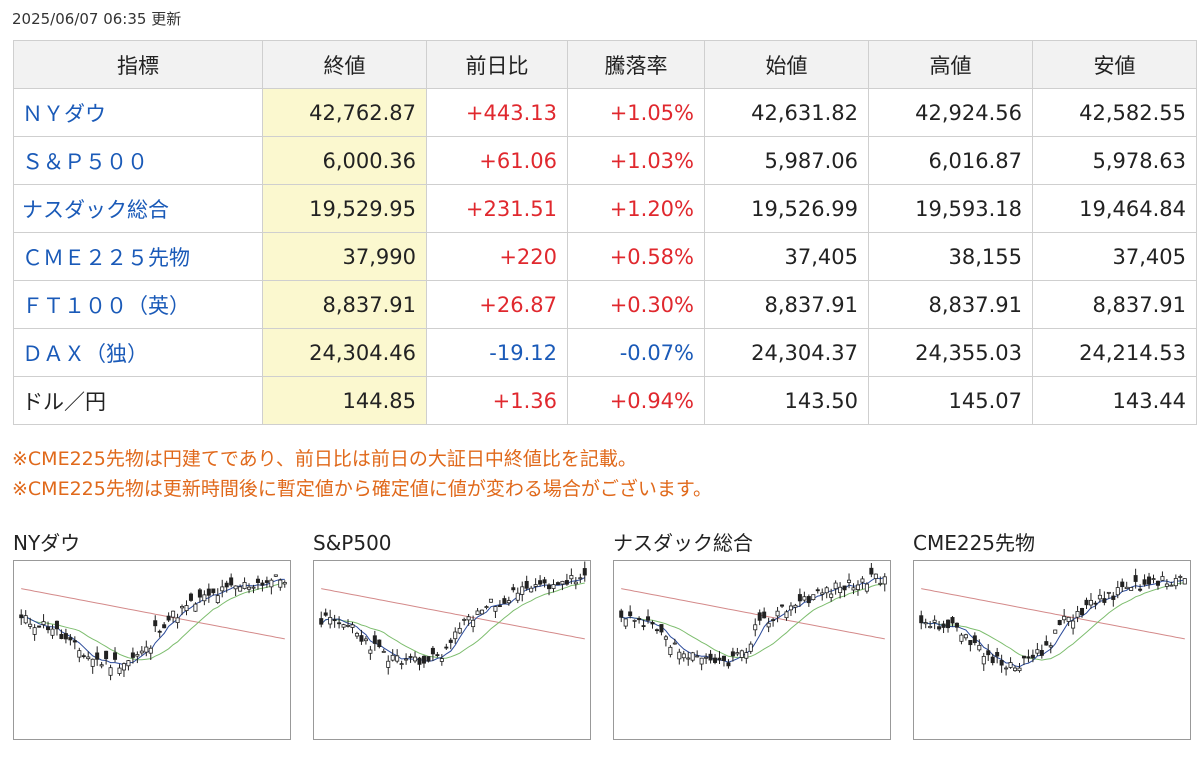 This screenshot has height=763, width=1200. Describe the element at coordinates (786, 64) in the screenshot. I see `header-open: 始値` at that location.